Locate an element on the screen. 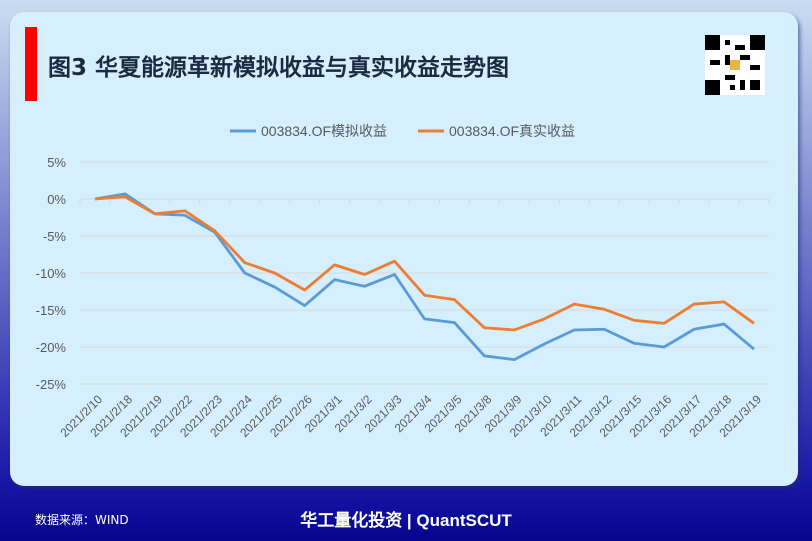 Image resolution: width=812 pixels, height=541 pixels. y-tick-label: -25% is located at coordinates (51, 384).